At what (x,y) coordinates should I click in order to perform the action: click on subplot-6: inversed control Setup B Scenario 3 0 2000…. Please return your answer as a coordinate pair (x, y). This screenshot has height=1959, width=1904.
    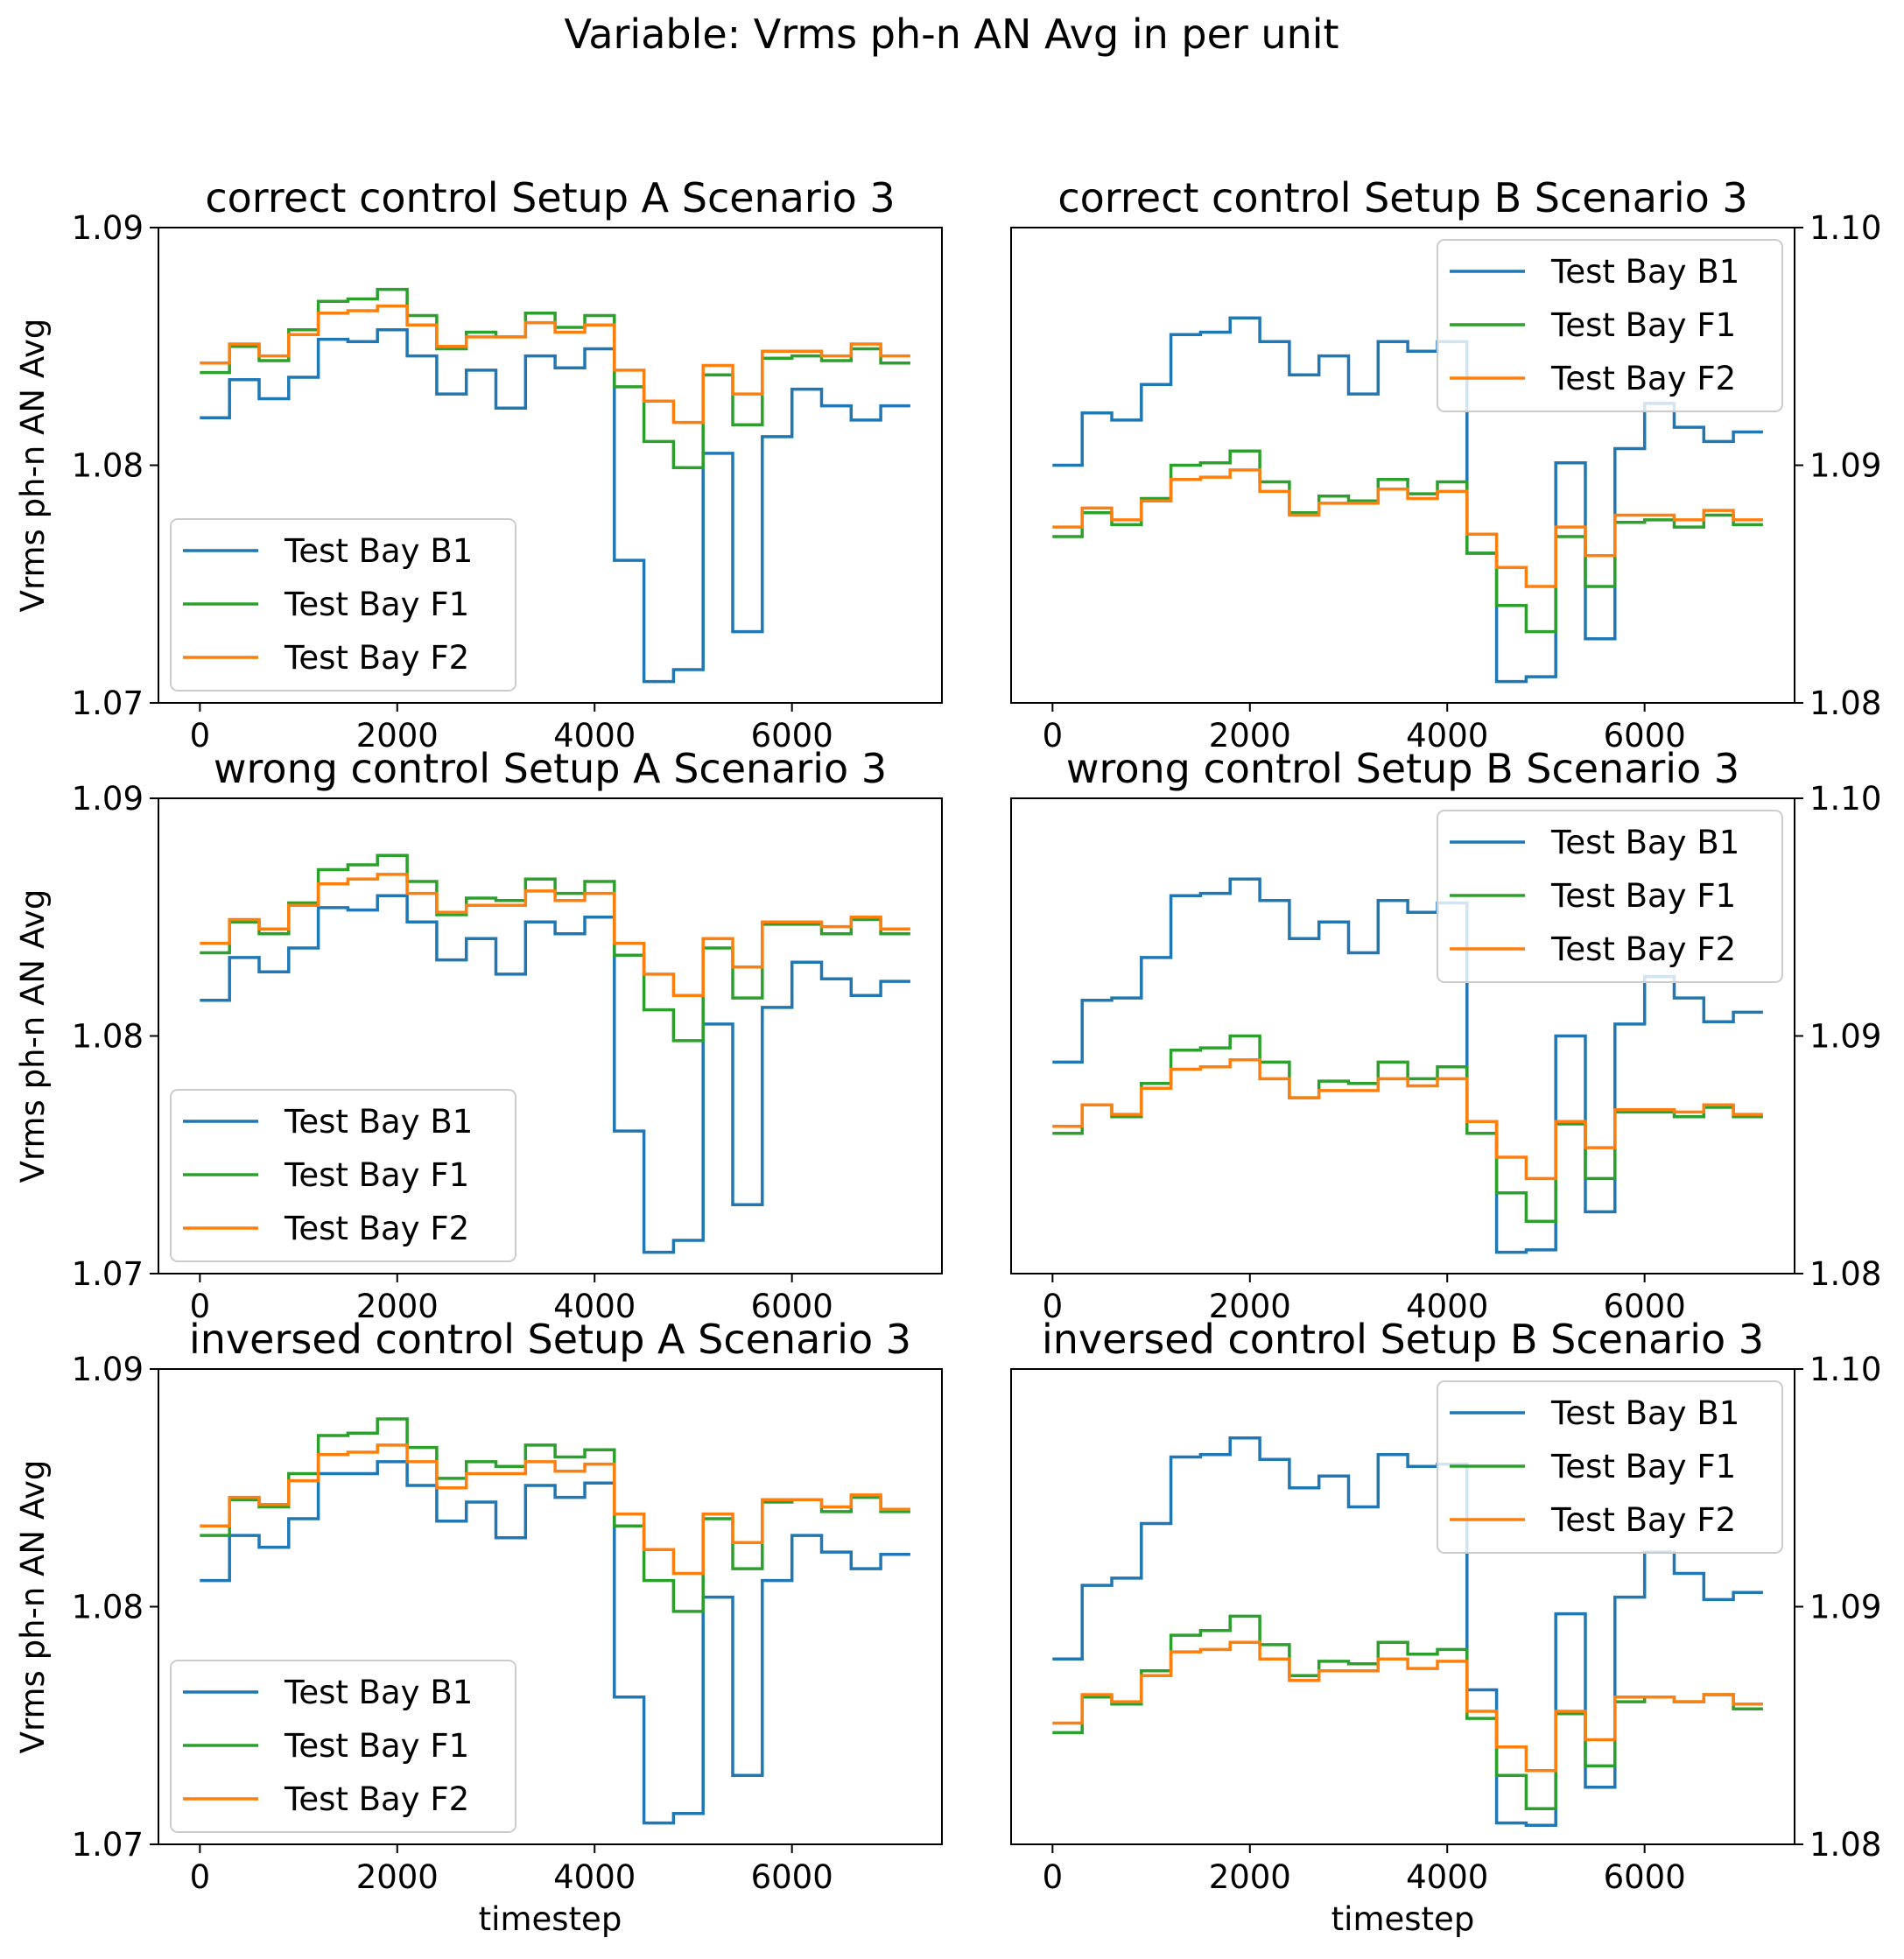
    Looking at the image, I should click on (1445, 1627).